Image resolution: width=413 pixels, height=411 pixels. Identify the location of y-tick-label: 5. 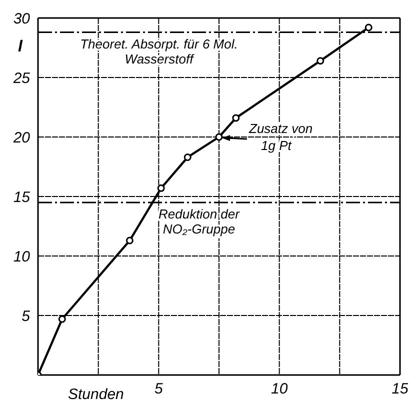
(26, 316).